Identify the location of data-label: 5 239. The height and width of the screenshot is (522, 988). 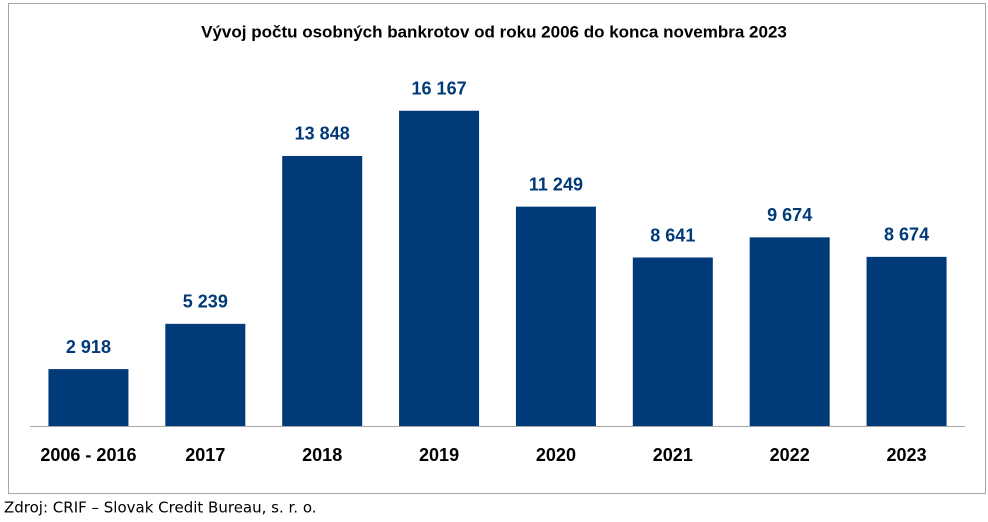
(205, 302).